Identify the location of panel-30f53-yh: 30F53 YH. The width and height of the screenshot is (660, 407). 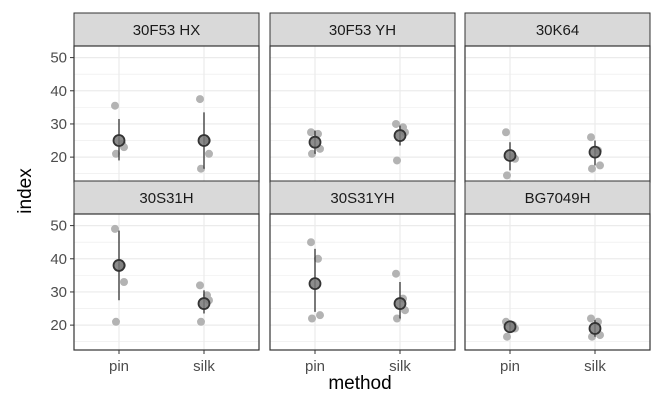
(362, 97).